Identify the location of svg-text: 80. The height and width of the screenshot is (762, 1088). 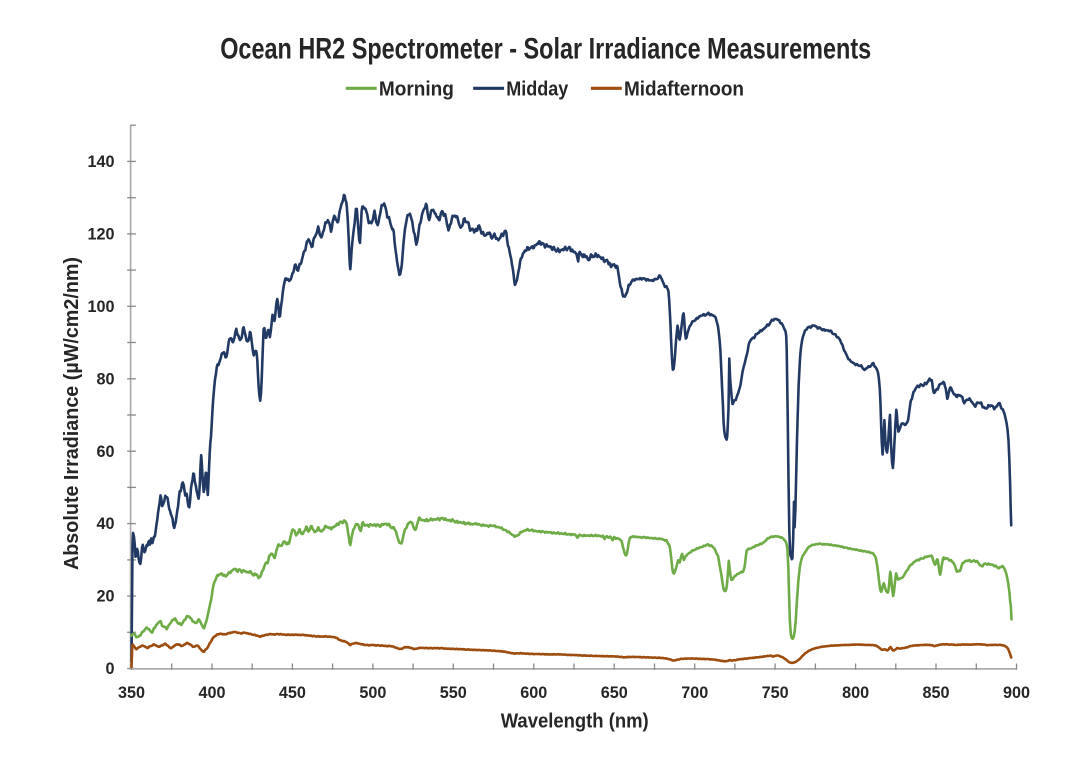
(105, 379).